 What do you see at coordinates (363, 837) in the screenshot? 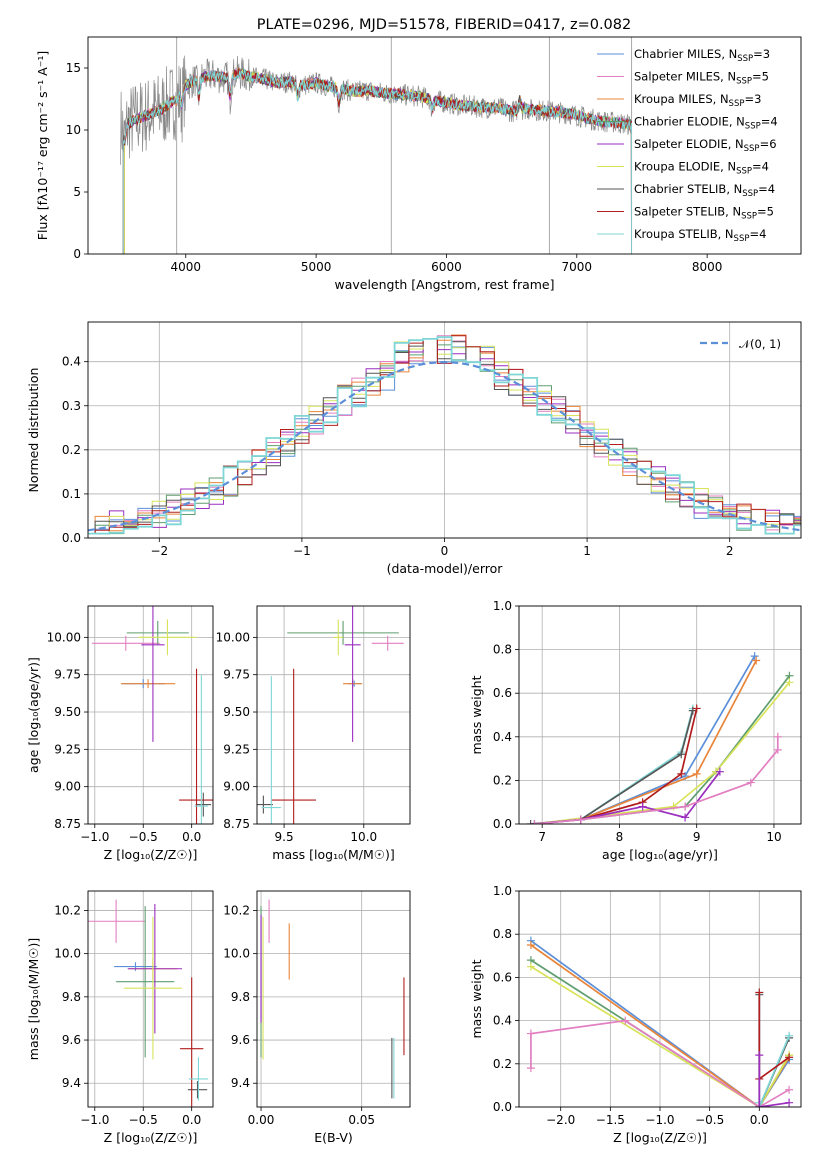
I see `x-tick-label: 10.0` at bounding box center [363, 837].